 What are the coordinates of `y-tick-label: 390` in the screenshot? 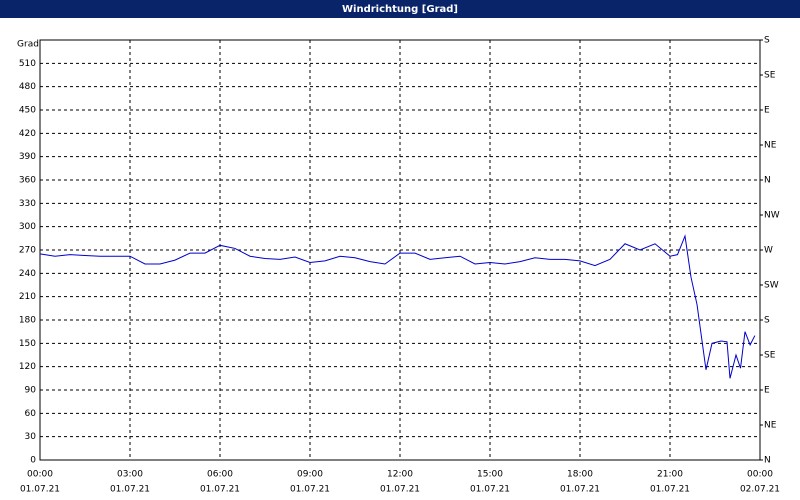 It's located at (27, 157).